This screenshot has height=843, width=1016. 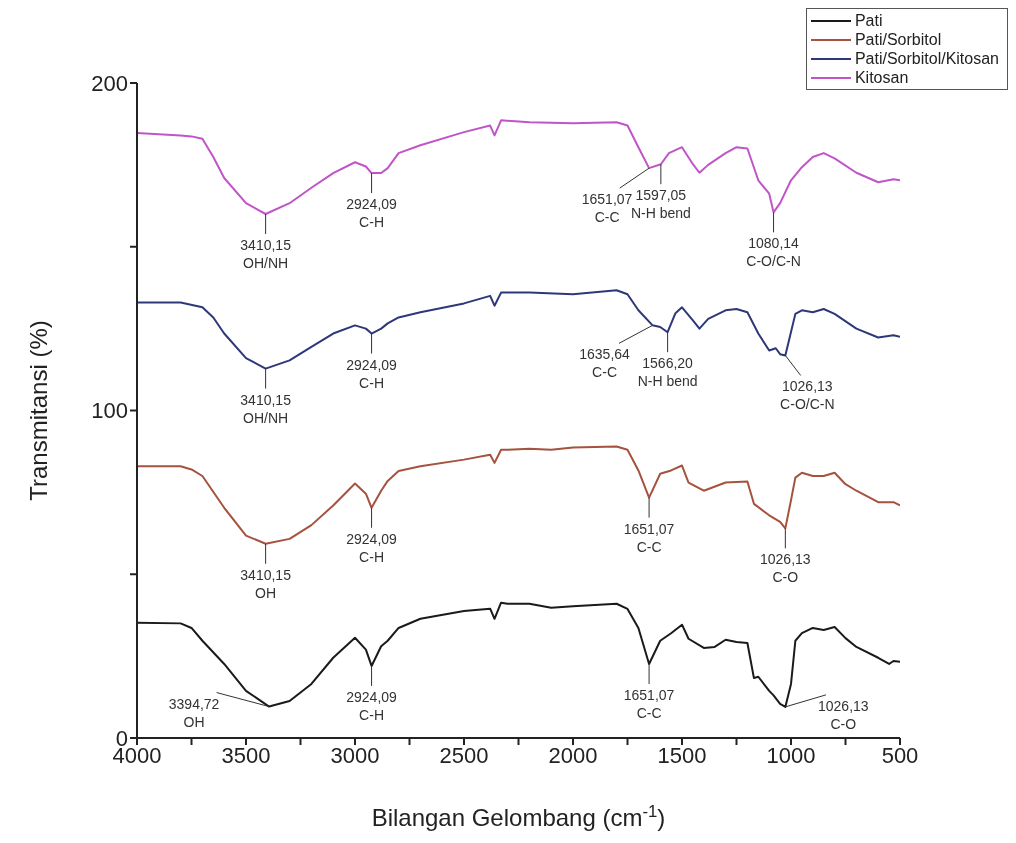 I want to click on x-tick-label: 2000, so click(x=573, y=755).